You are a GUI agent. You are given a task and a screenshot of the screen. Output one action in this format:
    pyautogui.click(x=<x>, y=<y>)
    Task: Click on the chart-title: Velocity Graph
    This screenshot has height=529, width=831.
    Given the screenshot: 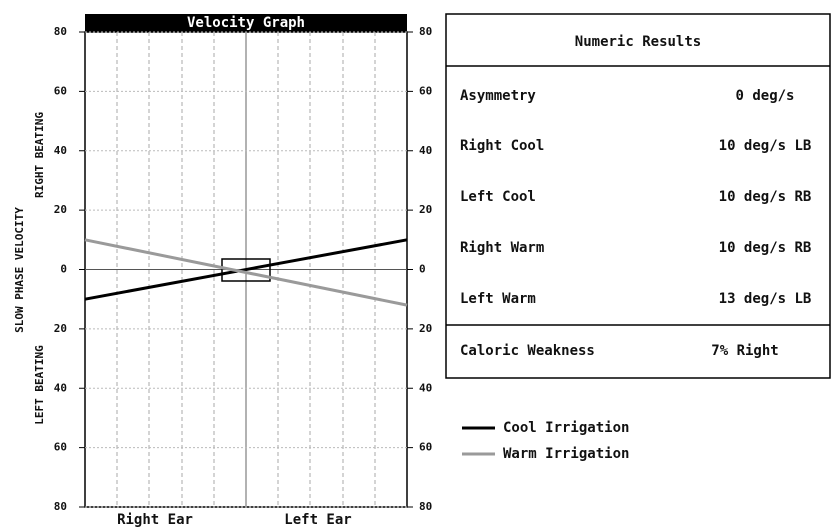 What is the action you would take?
    pyautogui.click(x=246, y=23)
    